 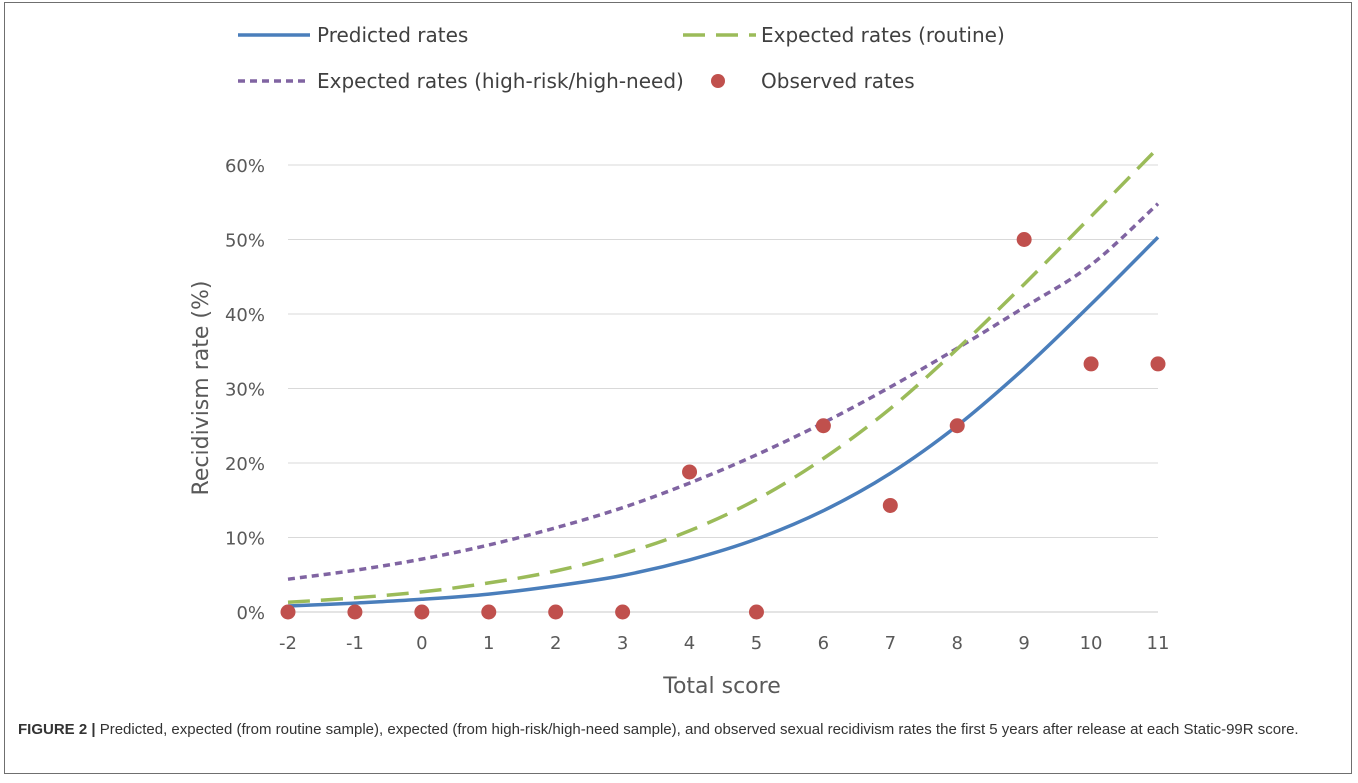 What do you see at coordinates (1158, 643) in the screenshot?
I see `x-tick-label: 11` at bounding box center [1158, 643].